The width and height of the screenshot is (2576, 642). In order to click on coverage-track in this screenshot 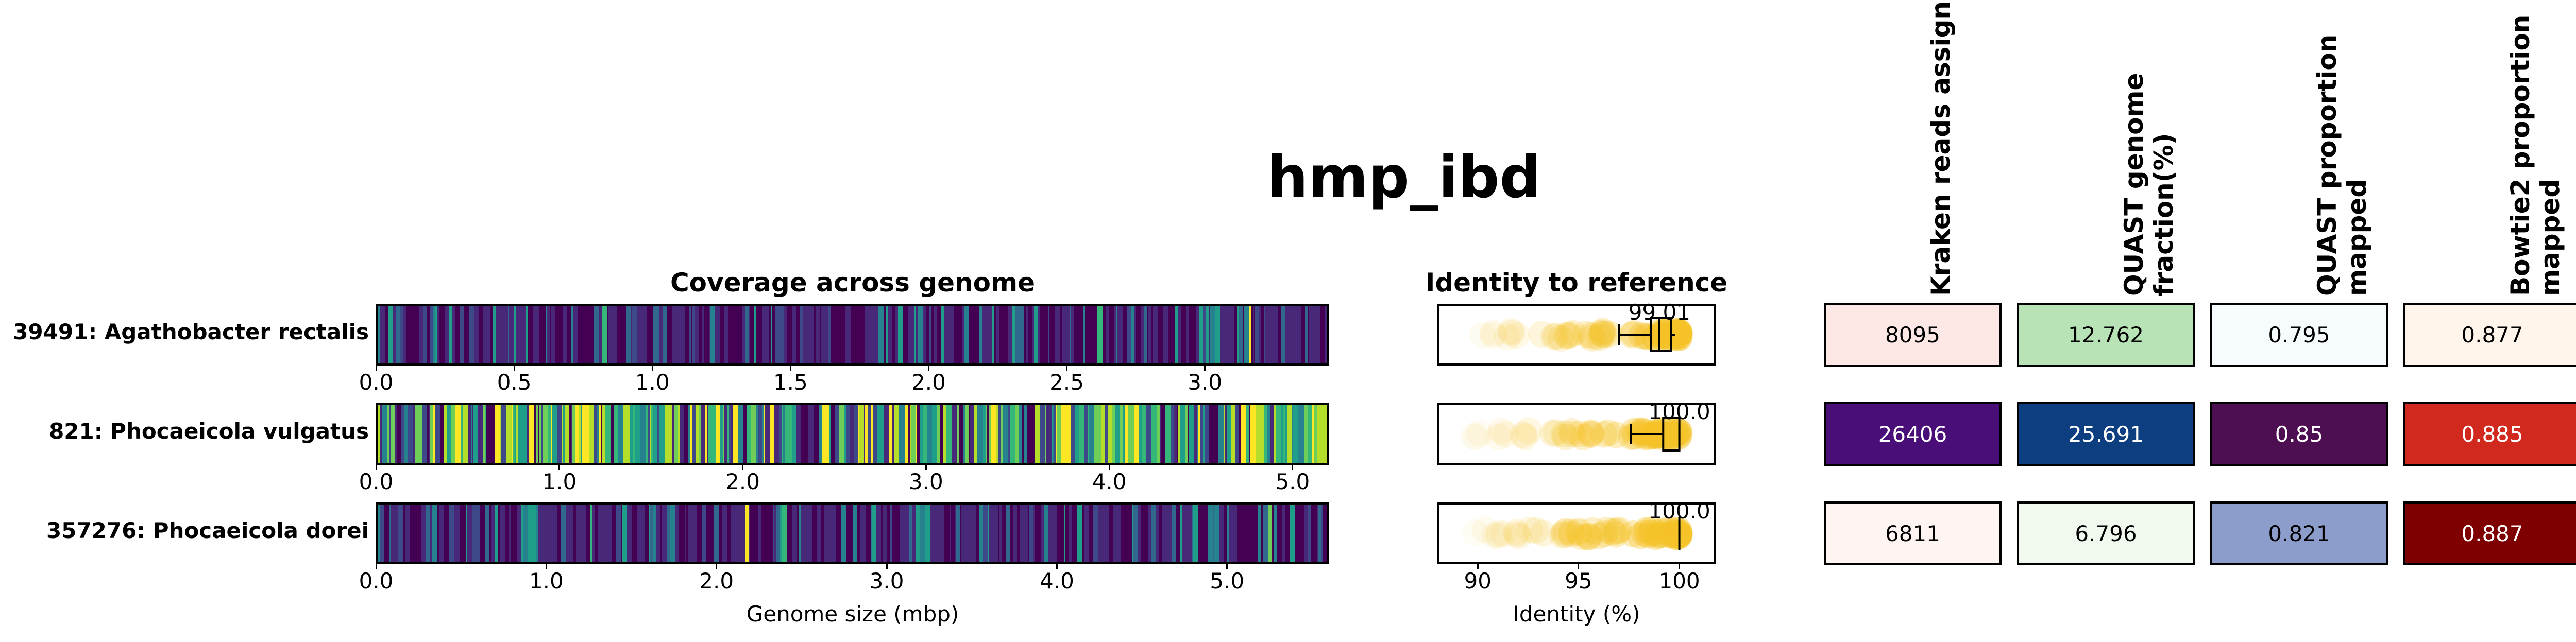, I will do `click(852, 434)`.